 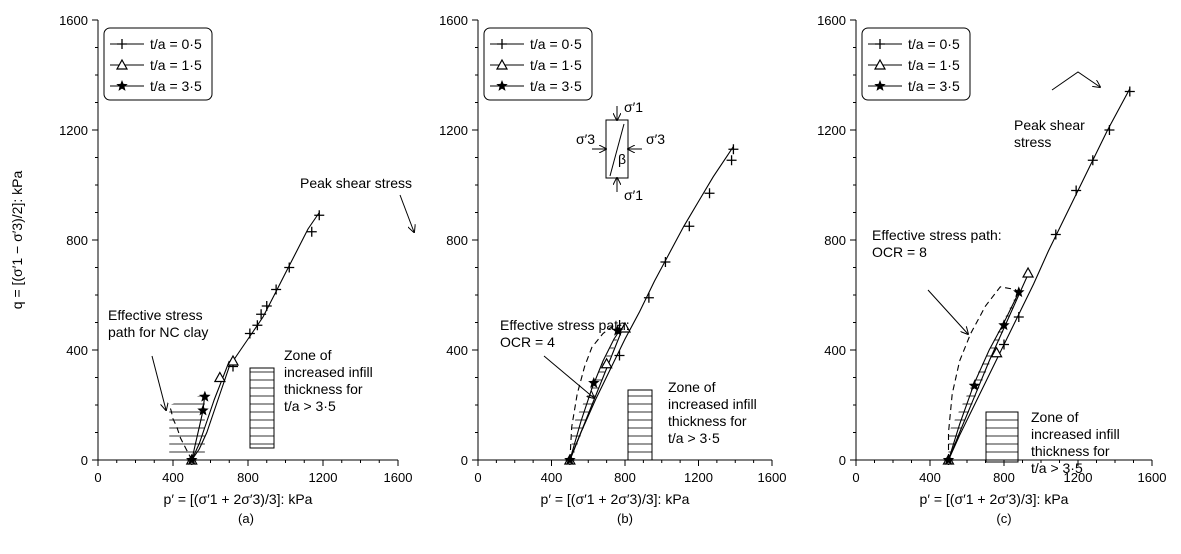 What do you see at coordinates (552, 477) in the screenshot?
I see `x-tick-label: 400` at bounding box center [552, 477].